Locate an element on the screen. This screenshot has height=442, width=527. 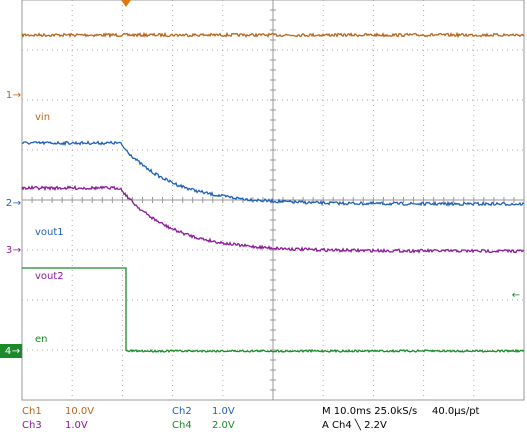
readout-text: M 10.0ms 25.0kS/s is located at coordinates (369, 411).